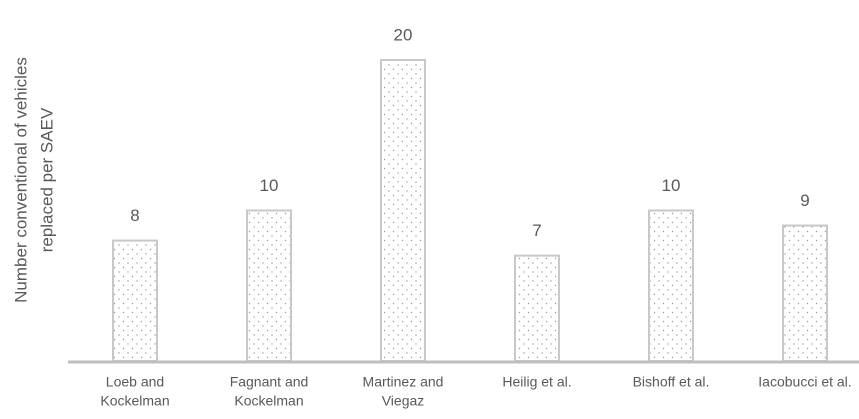 The width and height of the screenshot is (859, 419). I want to click on x-tick-label: Loeb and, so click(135, 382).